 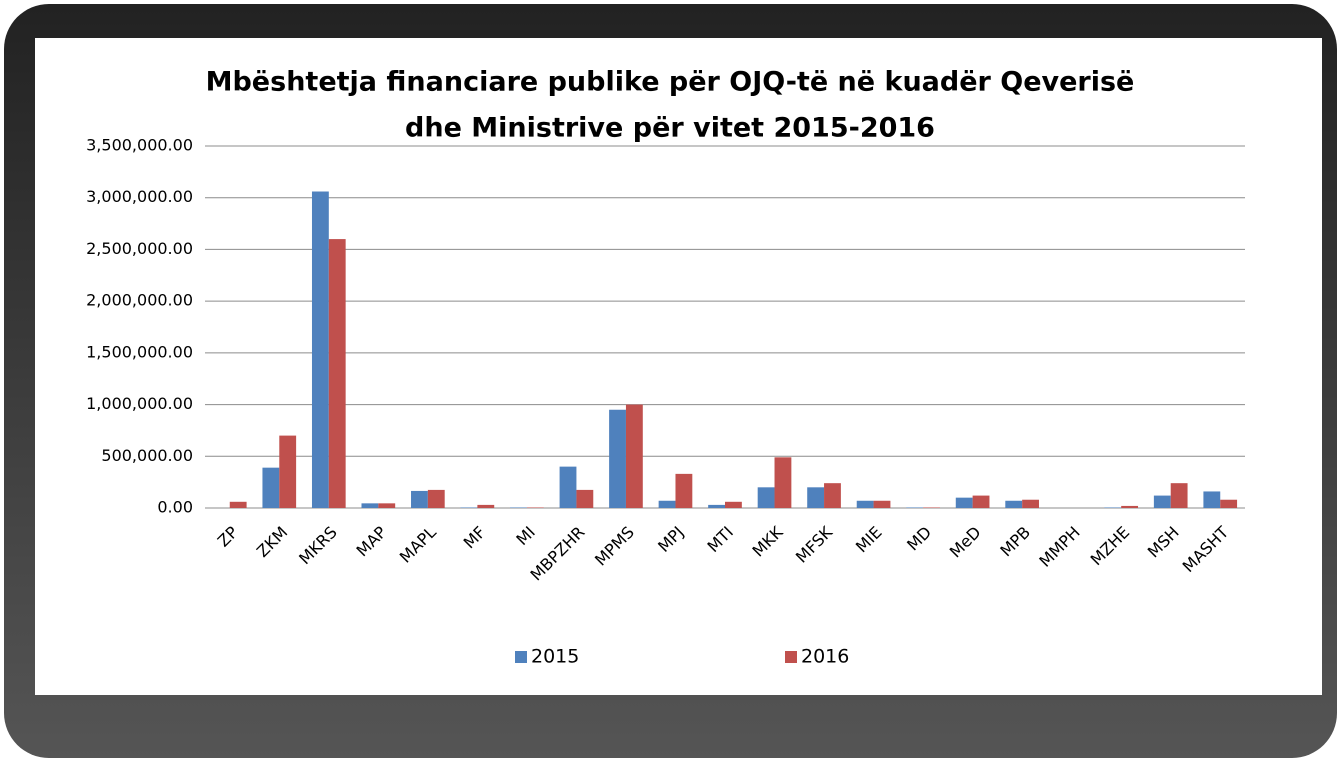 What do you see at coordinates (139, 145) in the screenshot?
I see `y-tick-label: 3,500,000.00` at bounding box center [139, 145].